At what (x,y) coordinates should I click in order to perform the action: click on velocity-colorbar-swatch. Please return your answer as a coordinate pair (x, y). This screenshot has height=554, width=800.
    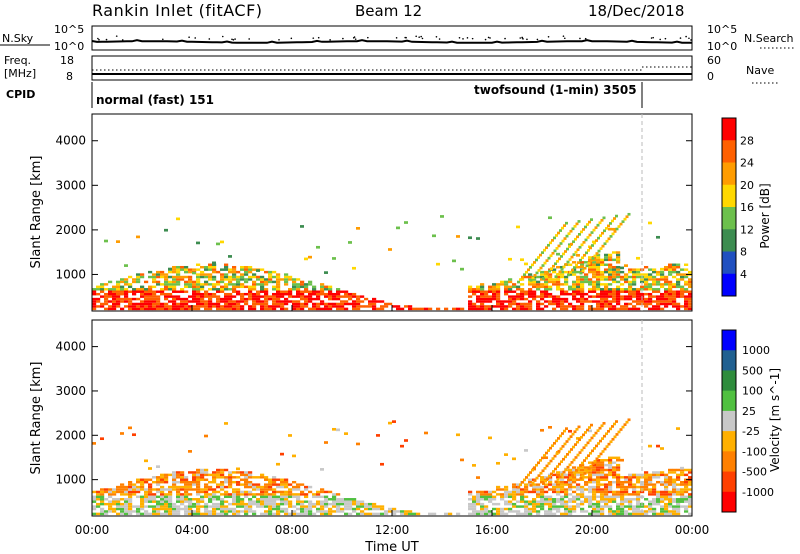
    Looking at the image, I should click on (729, 401).